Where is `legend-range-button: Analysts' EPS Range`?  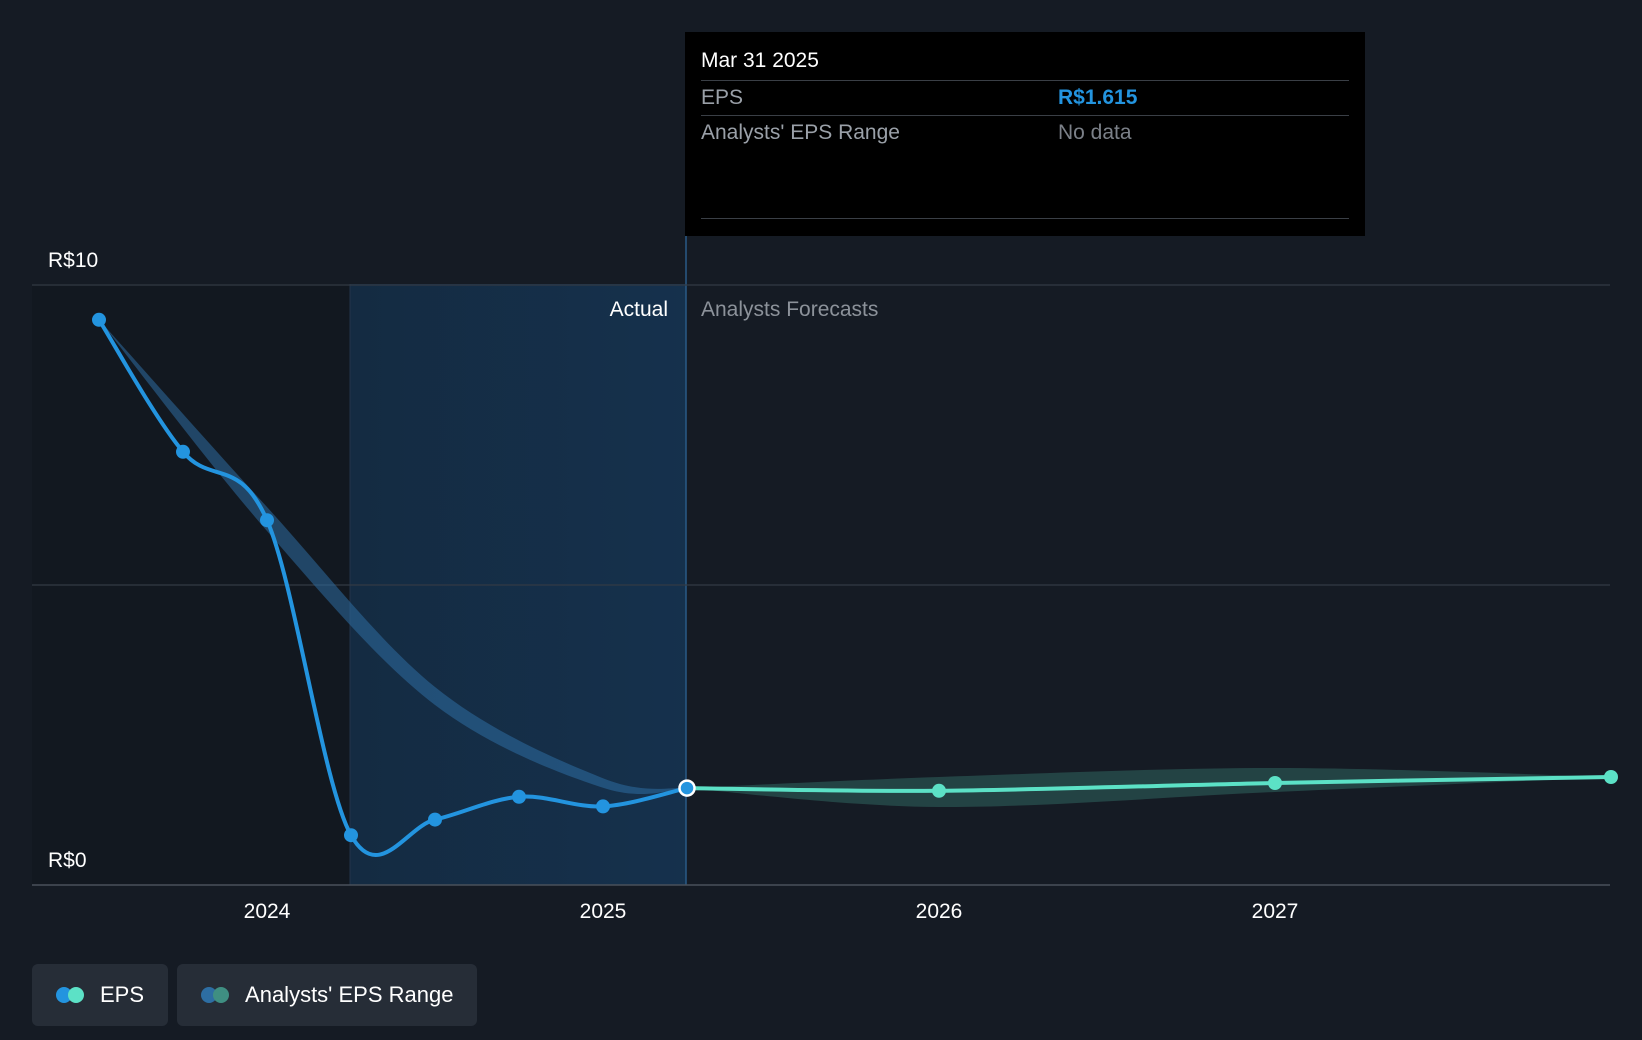
legend-range-button: Analysts' EPS Range is located at coordinates (327, 995).